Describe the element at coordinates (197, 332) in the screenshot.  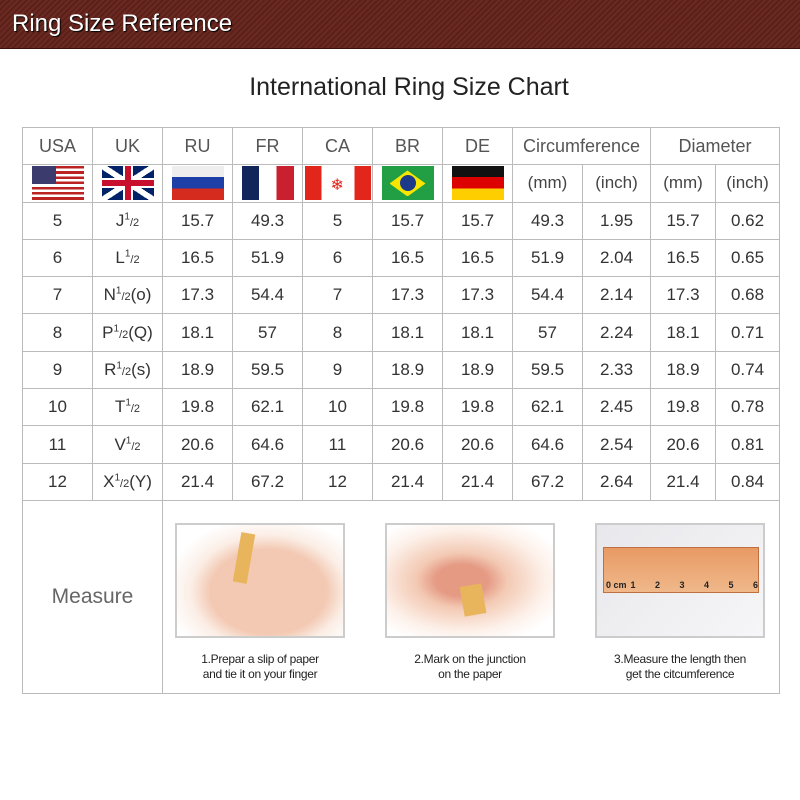
I see `cell-ru: 18.1` at that location.